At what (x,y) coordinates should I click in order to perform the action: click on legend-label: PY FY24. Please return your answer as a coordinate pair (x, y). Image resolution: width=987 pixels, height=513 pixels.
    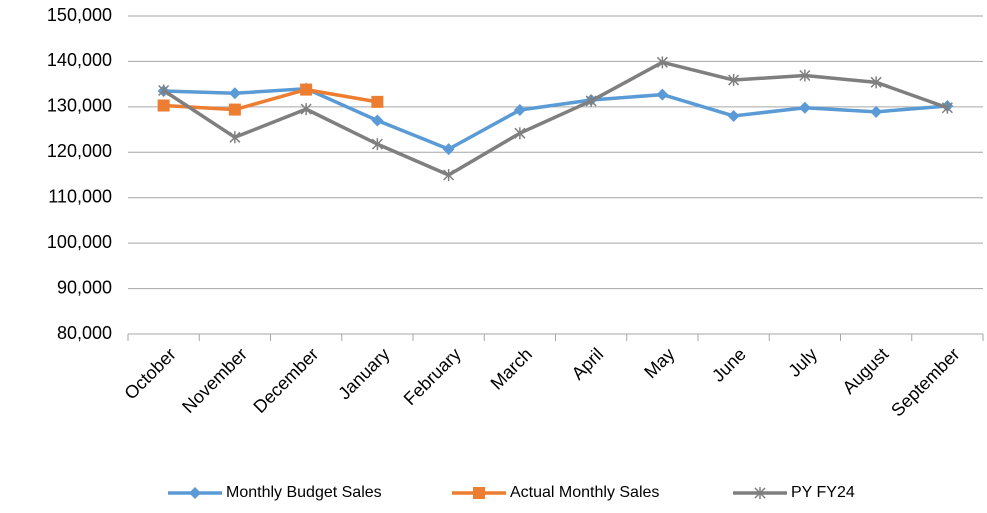
    Looking at the image, I should click on (823, 492).